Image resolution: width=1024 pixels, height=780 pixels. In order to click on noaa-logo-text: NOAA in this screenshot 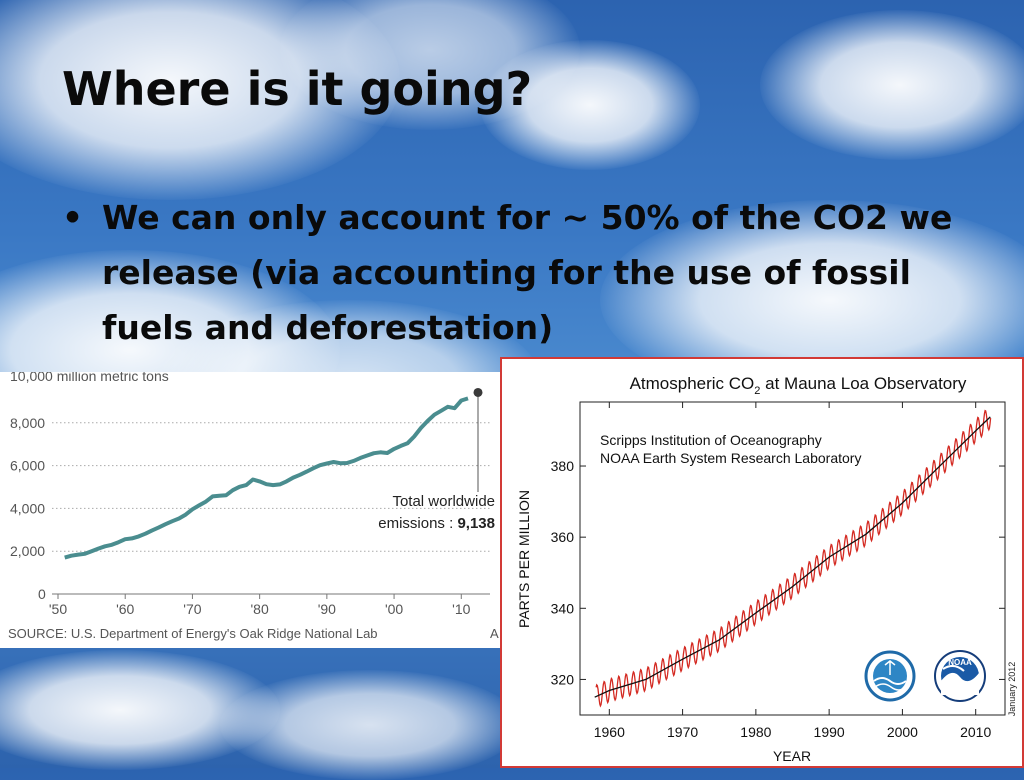, I will do `click(960, 662)`.